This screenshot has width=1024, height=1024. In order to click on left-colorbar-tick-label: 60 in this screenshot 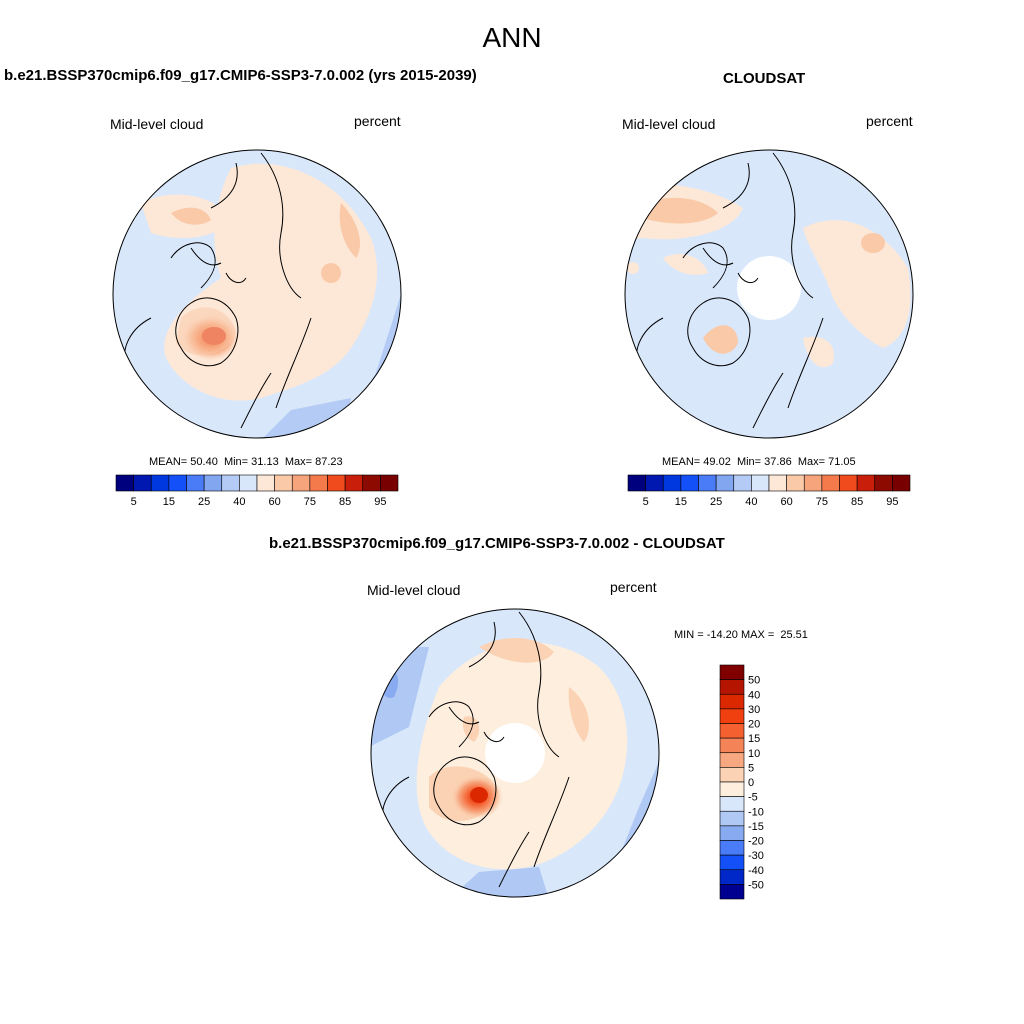, I will do `click(275, 502)`.